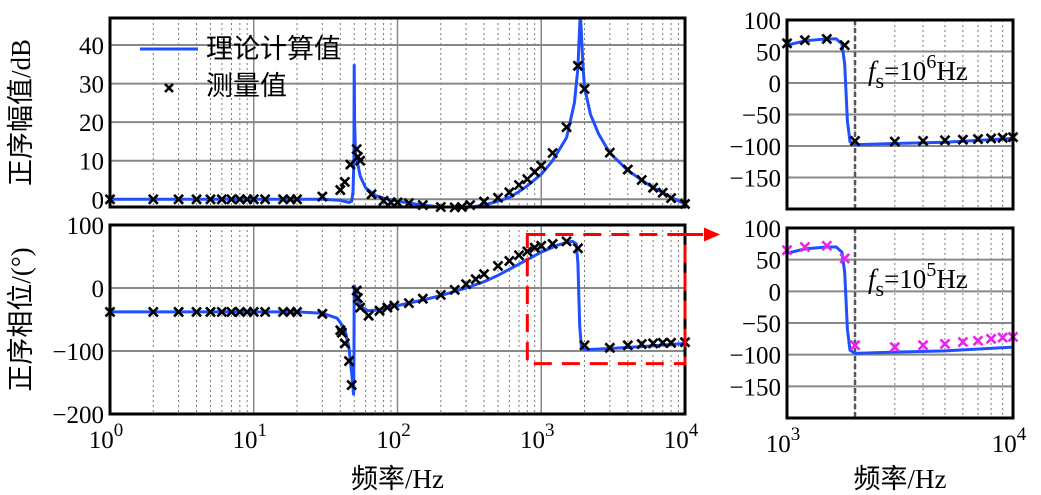 The width and height of the screenshot is (1041, 495). I want to click on x-tick-exponent: 0, so click(119, 430).